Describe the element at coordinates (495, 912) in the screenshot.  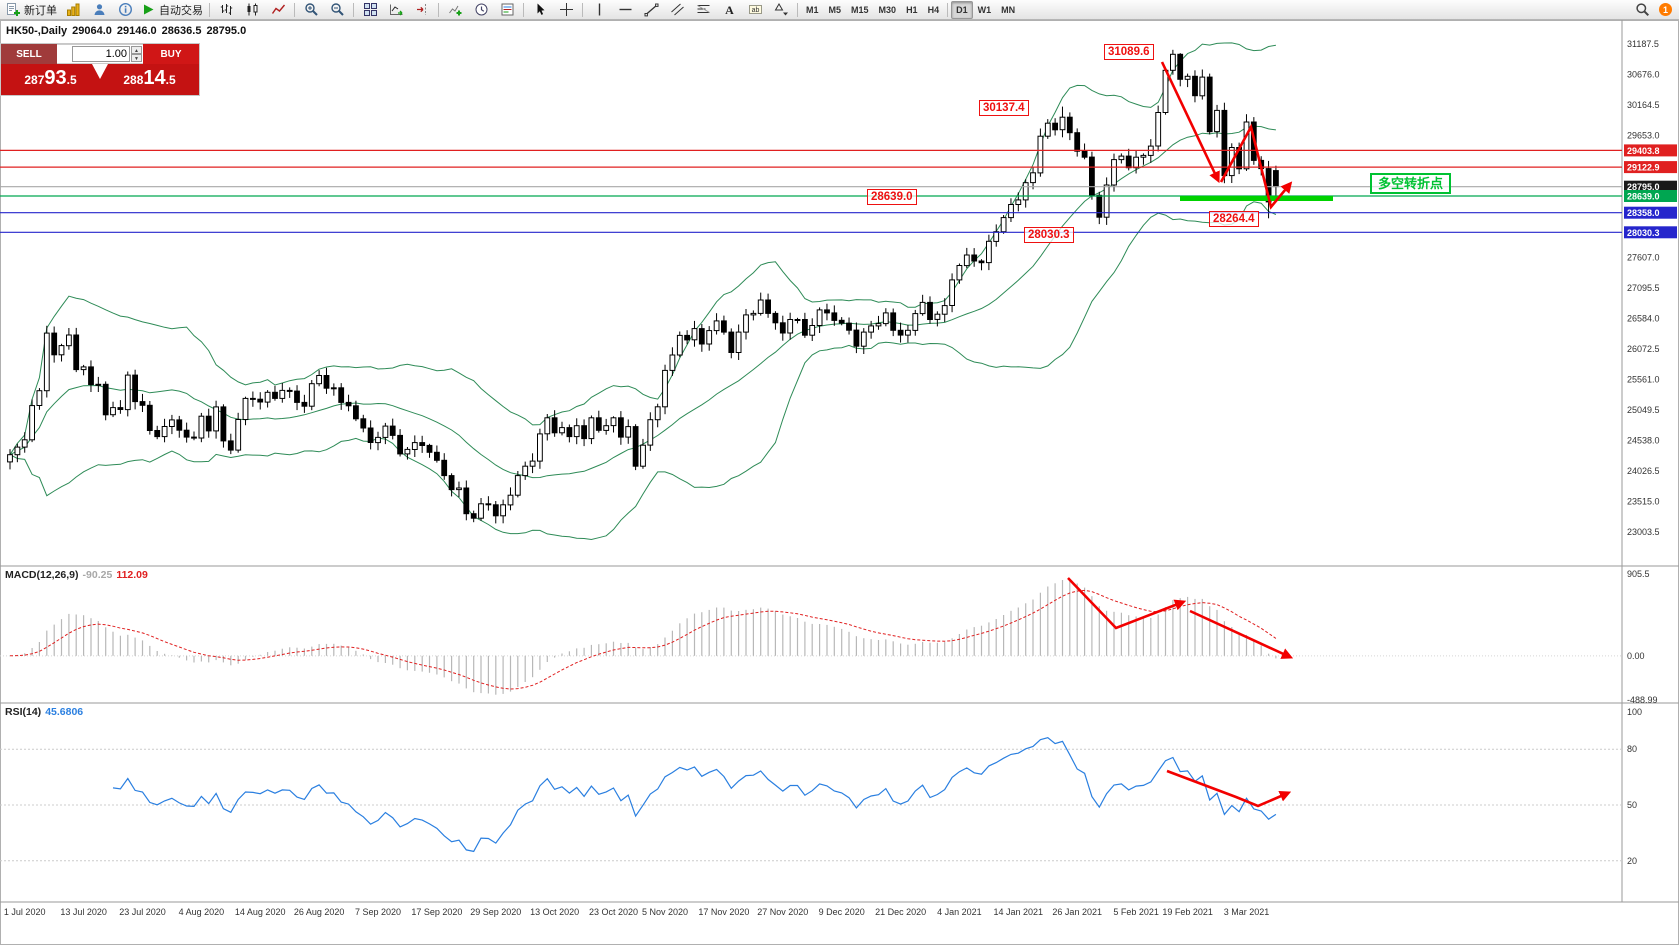
I see `date-label: 29 Sep 2020` at that location.